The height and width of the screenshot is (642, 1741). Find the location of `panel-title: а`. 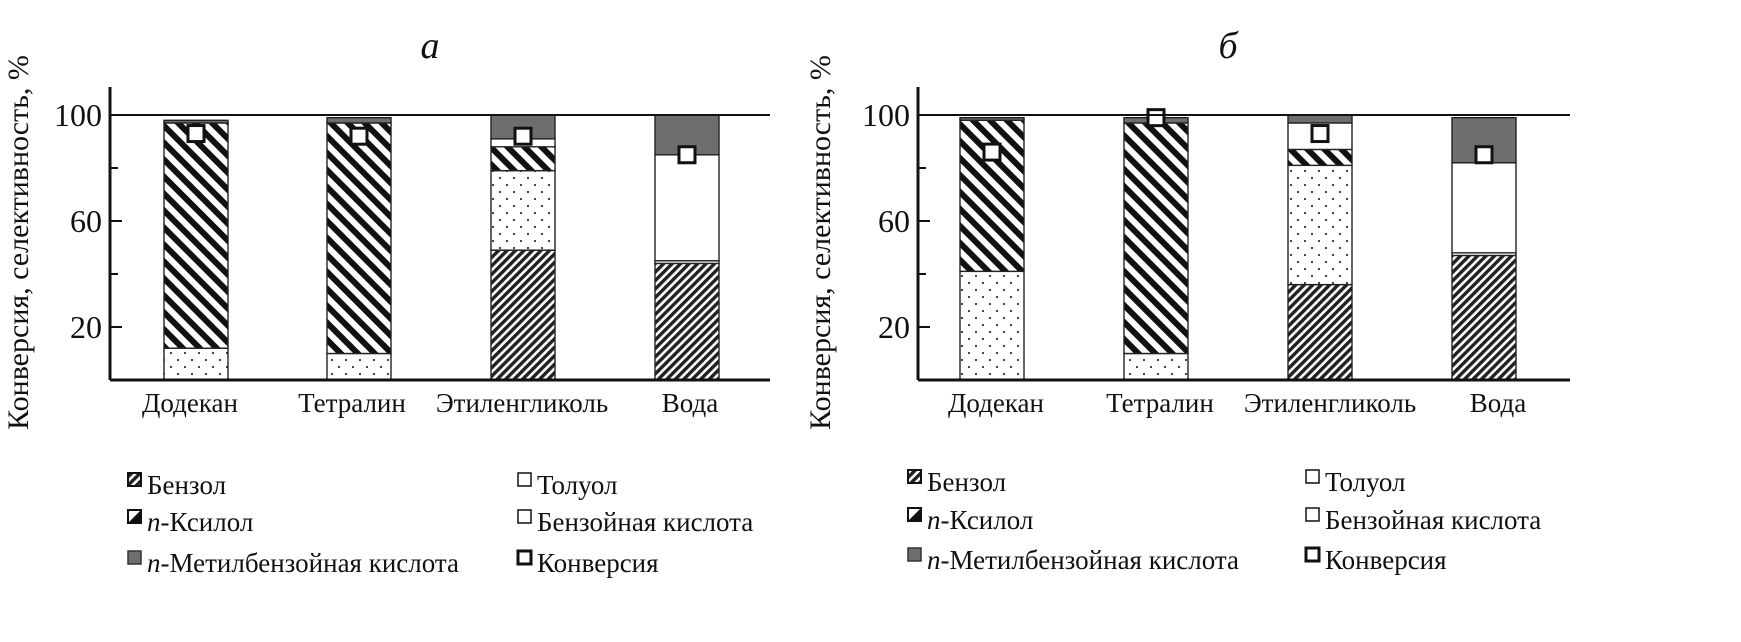

panel-title: а is located at coordinates (430, 46).